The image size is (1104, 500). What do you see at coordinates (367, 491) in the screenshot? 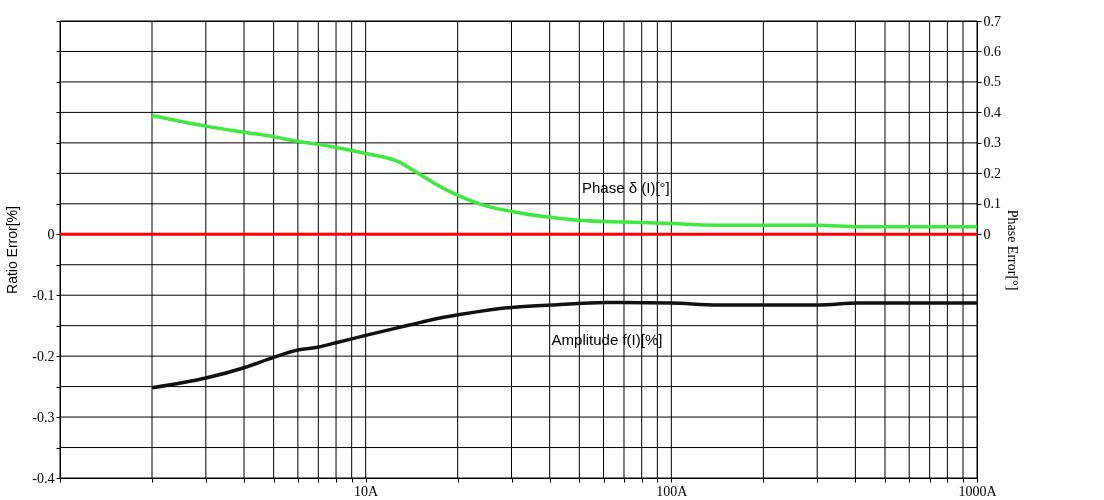
I see `x-tick-label: 10A` at bounding box center [367, 491].